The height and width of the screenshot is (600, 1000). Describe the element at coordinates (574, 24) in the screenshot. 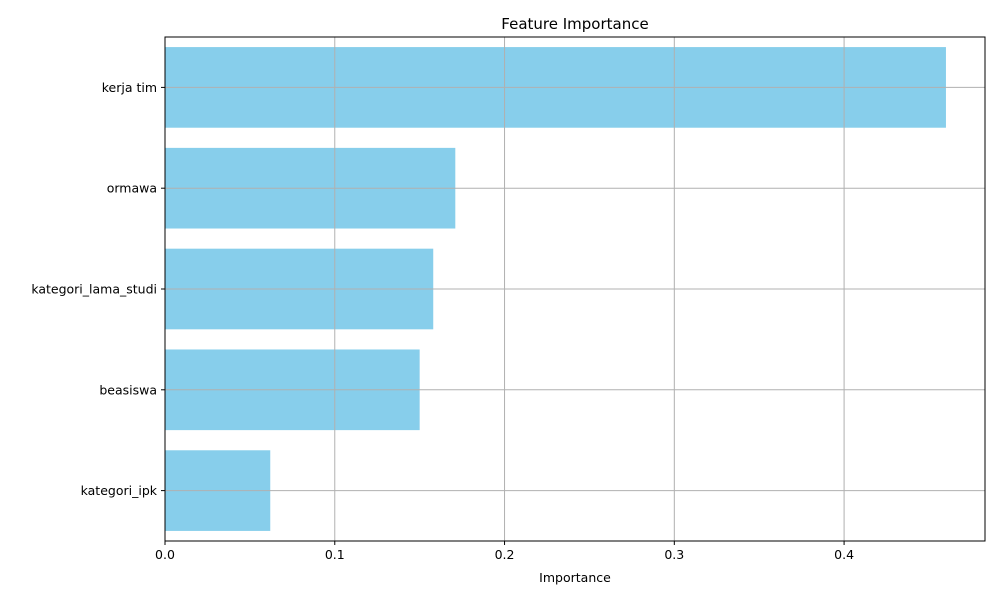

I see `chart-title: Feature Importance` at that location.